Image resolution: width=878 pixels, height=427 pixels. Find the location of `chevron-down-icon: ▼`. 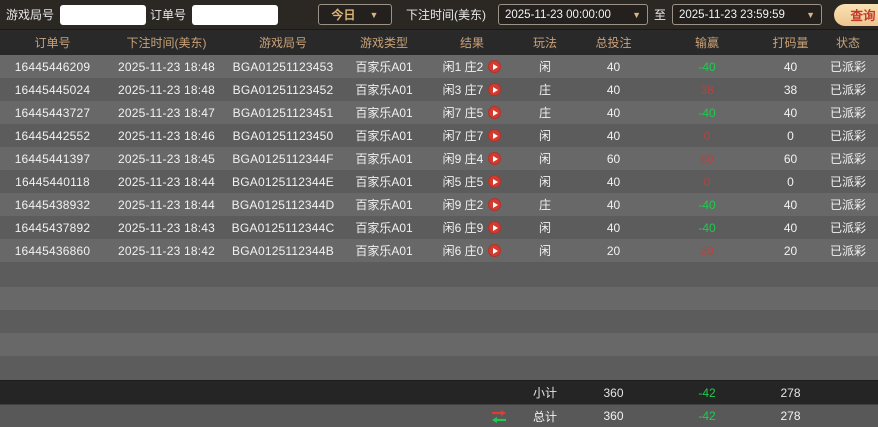

chevron-down-icon: ▼ is located at coordinates (810, 14).